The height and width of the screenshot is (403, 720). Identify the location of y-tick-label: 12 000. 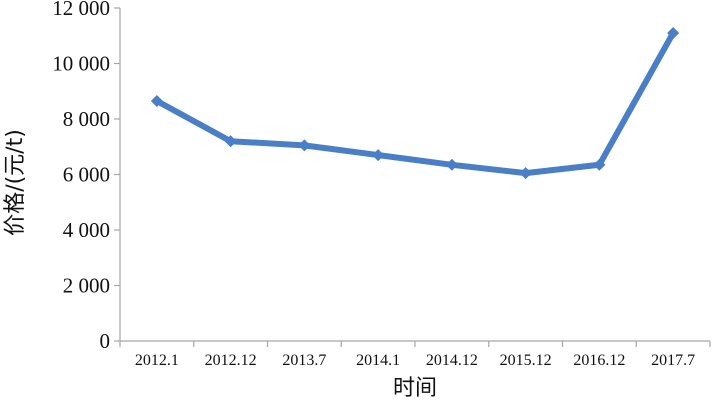
(81, 10).